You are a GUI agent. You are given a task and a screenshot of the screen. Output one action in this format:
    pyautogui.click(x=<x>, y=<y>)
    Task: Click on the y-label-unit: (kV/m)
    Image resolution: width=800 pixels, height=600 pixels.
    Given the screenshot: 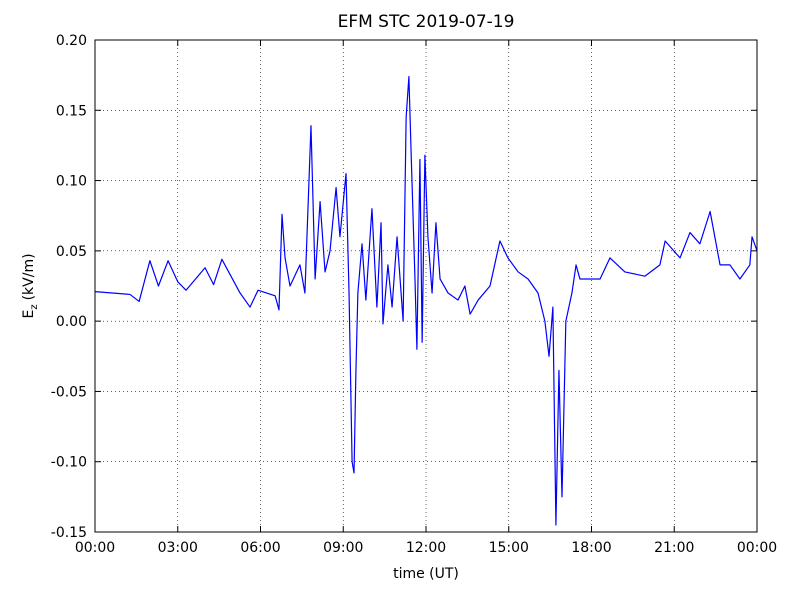 What is the action you would take?
    pyautogui.click(x=29, y=276)
    